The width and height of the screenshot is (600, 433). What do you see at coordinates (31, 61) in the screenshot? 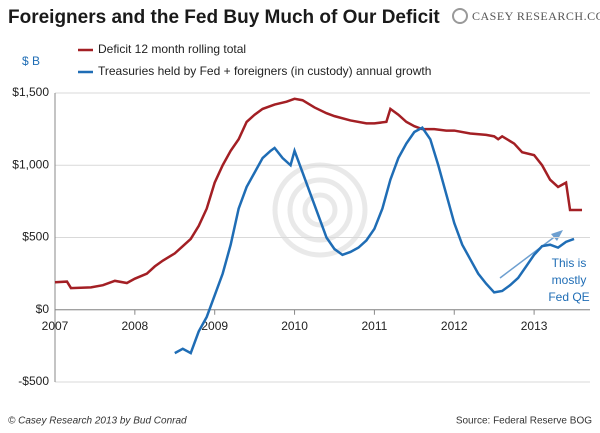
I see `y-unit: $ B` at bounding box center [31, 61].